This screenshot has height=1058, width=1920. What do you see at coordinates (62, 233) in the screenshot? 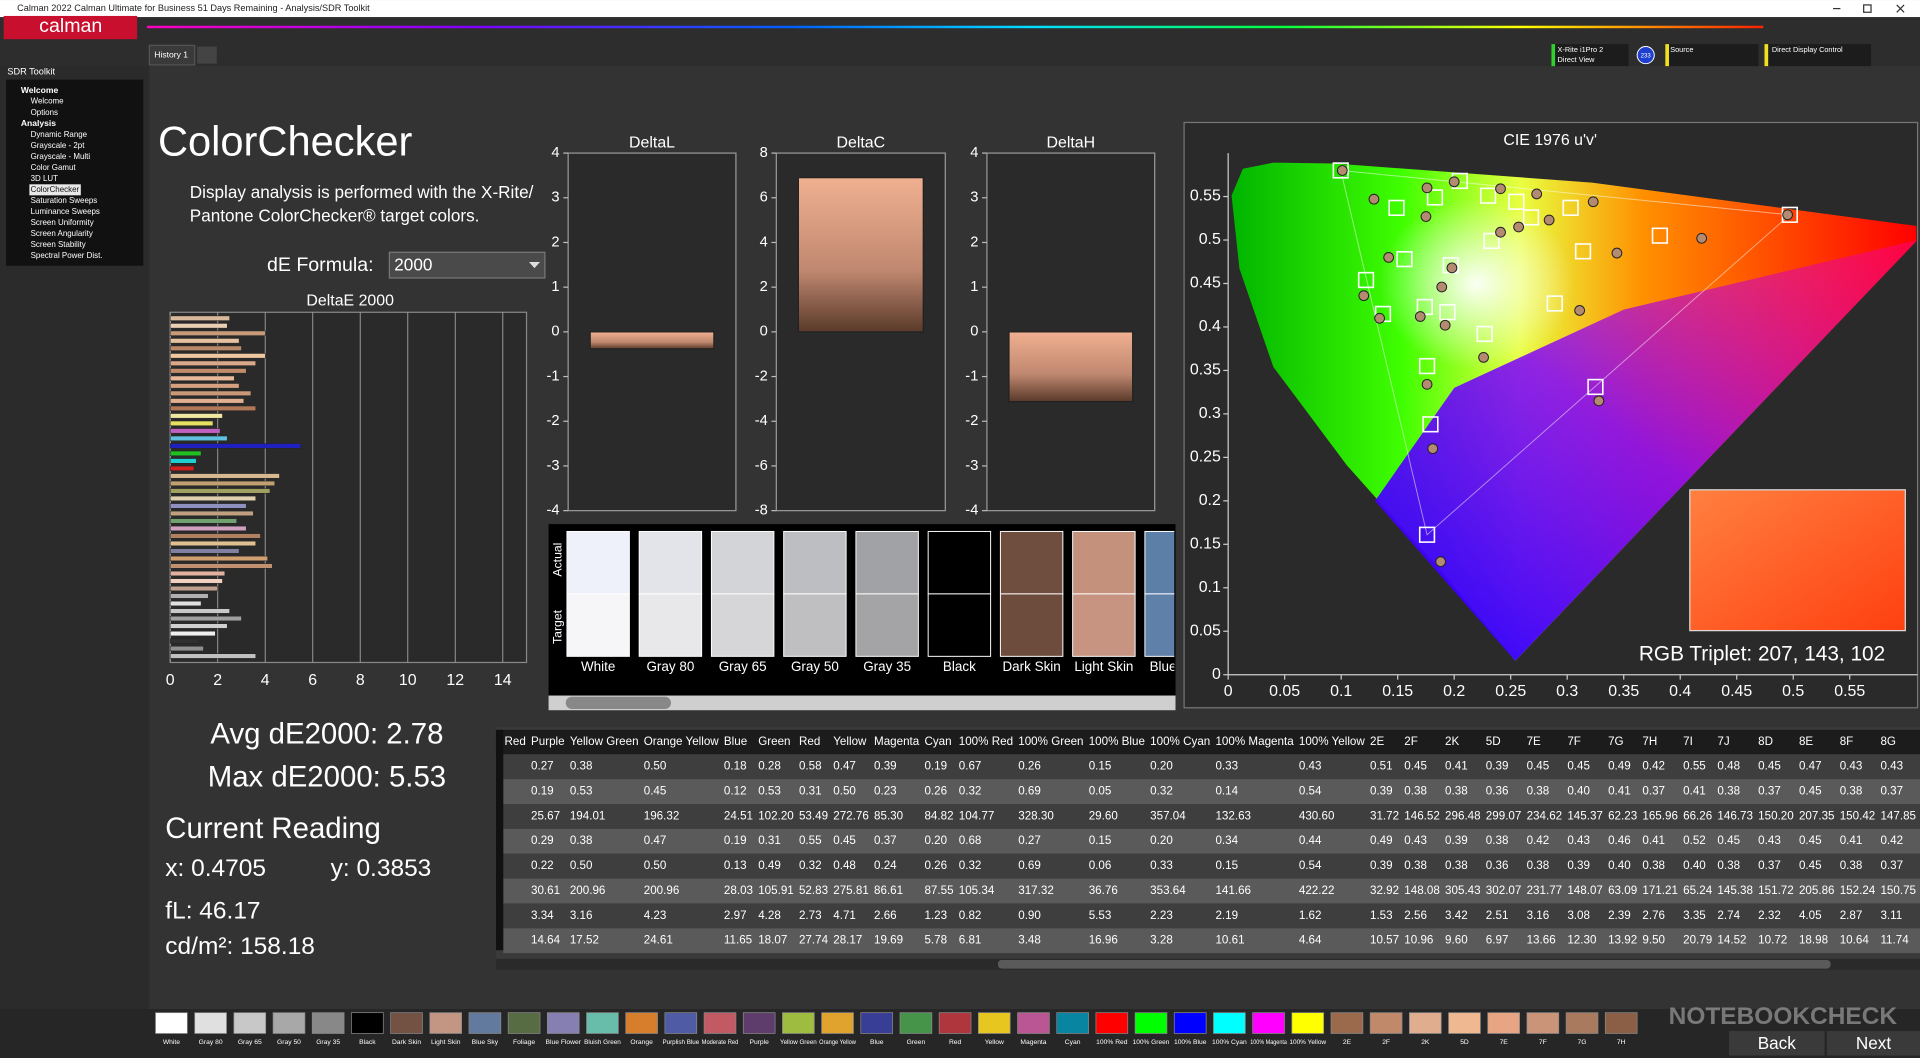
I see `tree-item: Screen Angularity` at bounding box center [62, 233].